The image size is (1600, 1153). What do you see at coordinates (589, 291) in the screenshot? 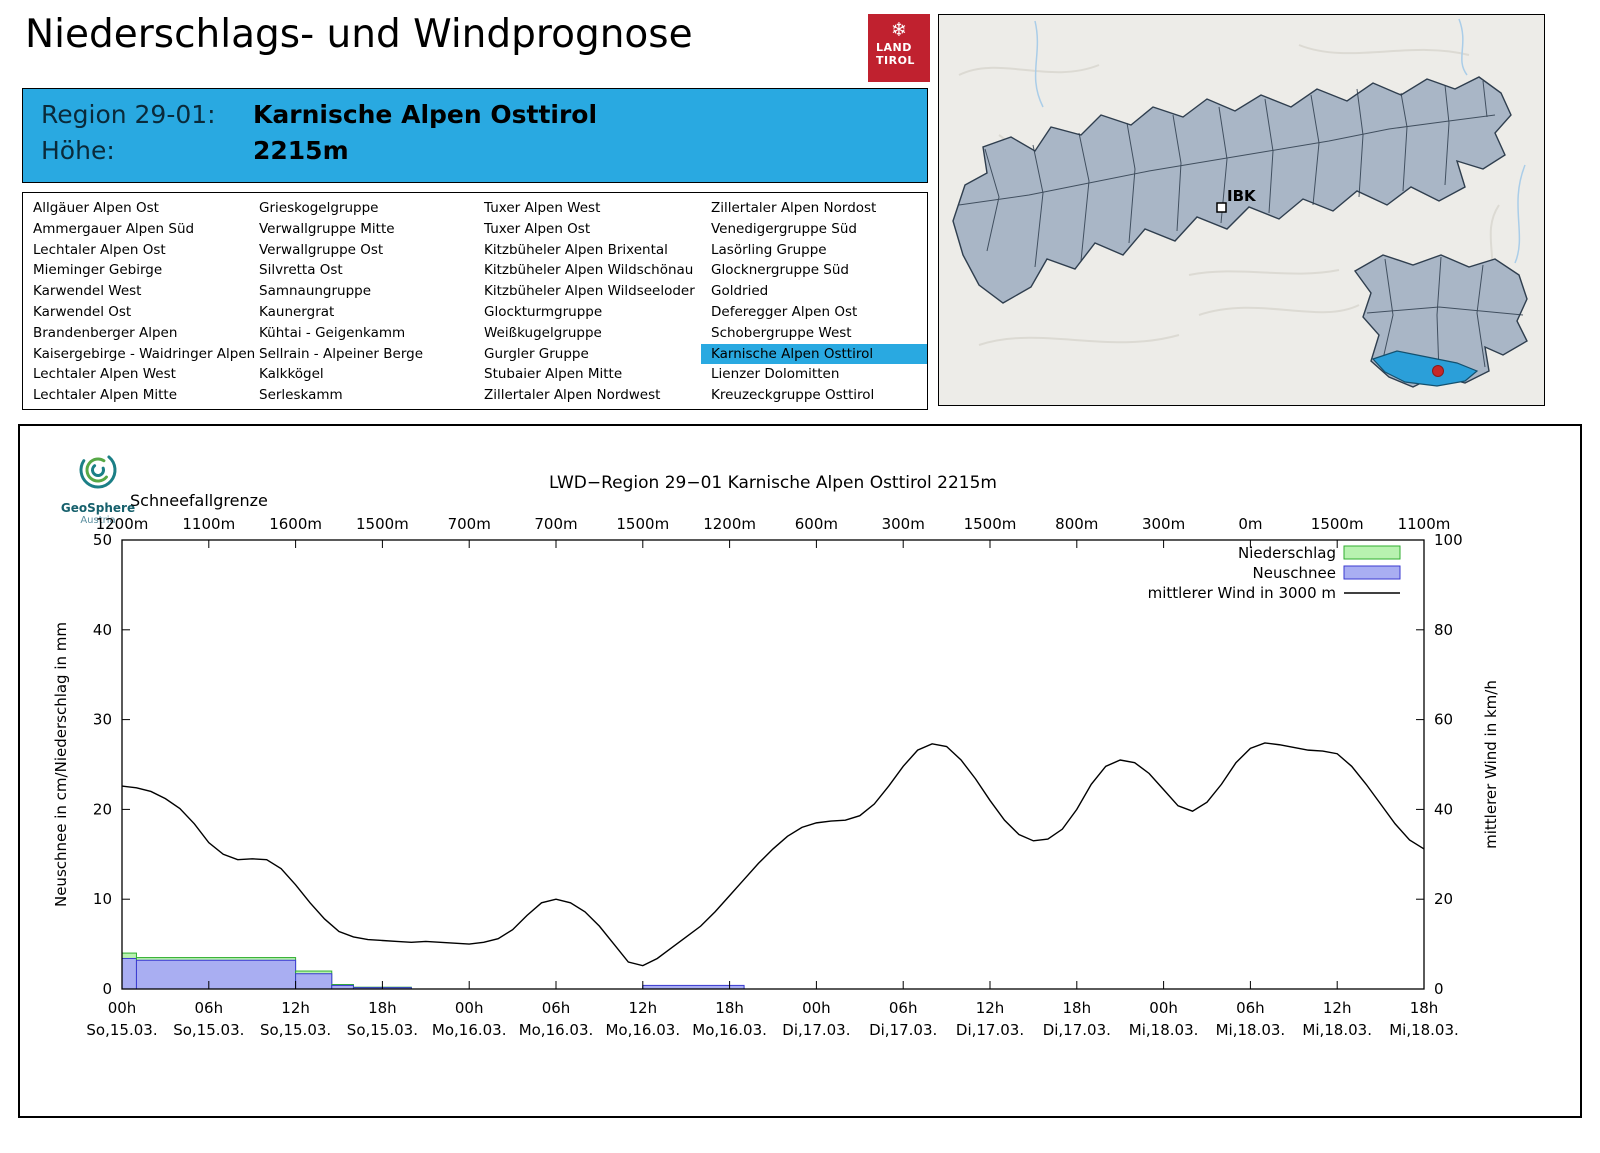
I see `region-list-item: Kitzbüheler Alpen Wildseeloder` at bounding box center [589, 291].